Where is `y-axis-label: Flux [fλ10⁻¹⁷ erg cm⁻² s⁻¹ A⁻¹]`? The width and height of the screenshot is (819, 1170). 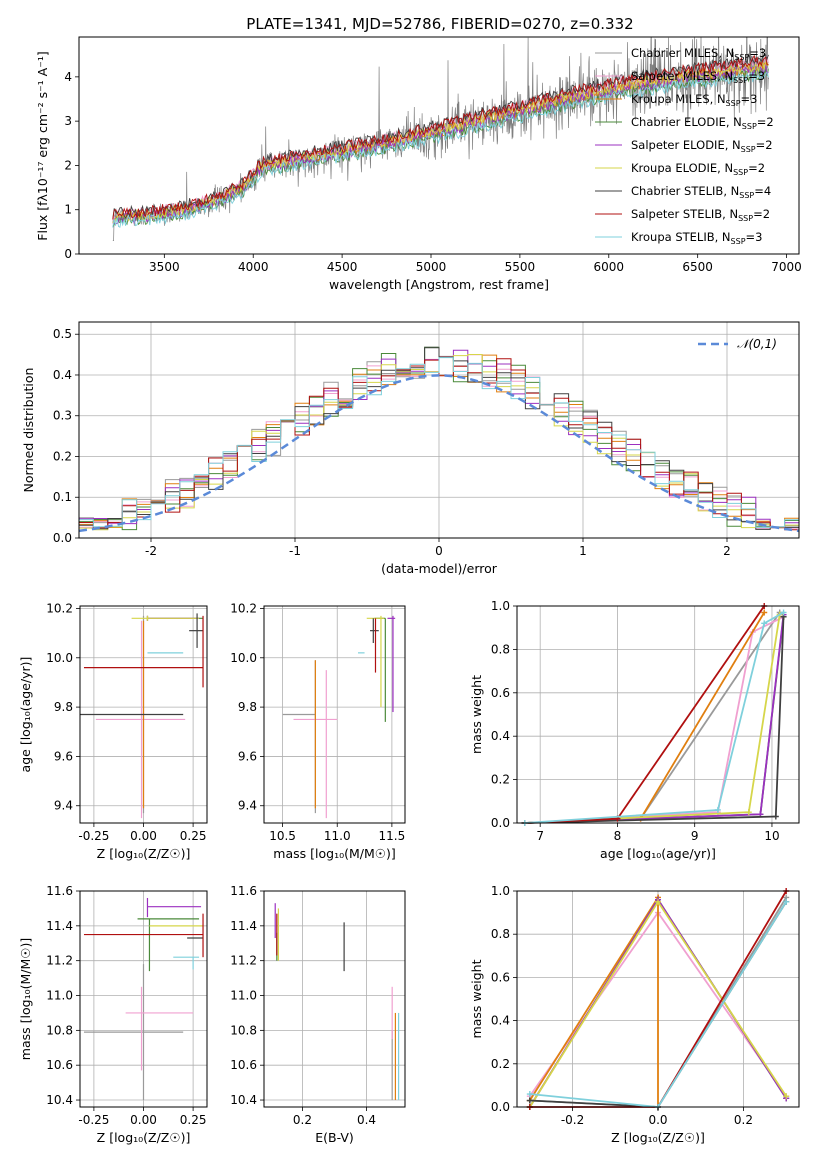
y-axis-label: Flux [fλ10⁻¹⁷ erg cm⁻² s⁻¹ A⁻¹] is located at coordinates (42, 145).